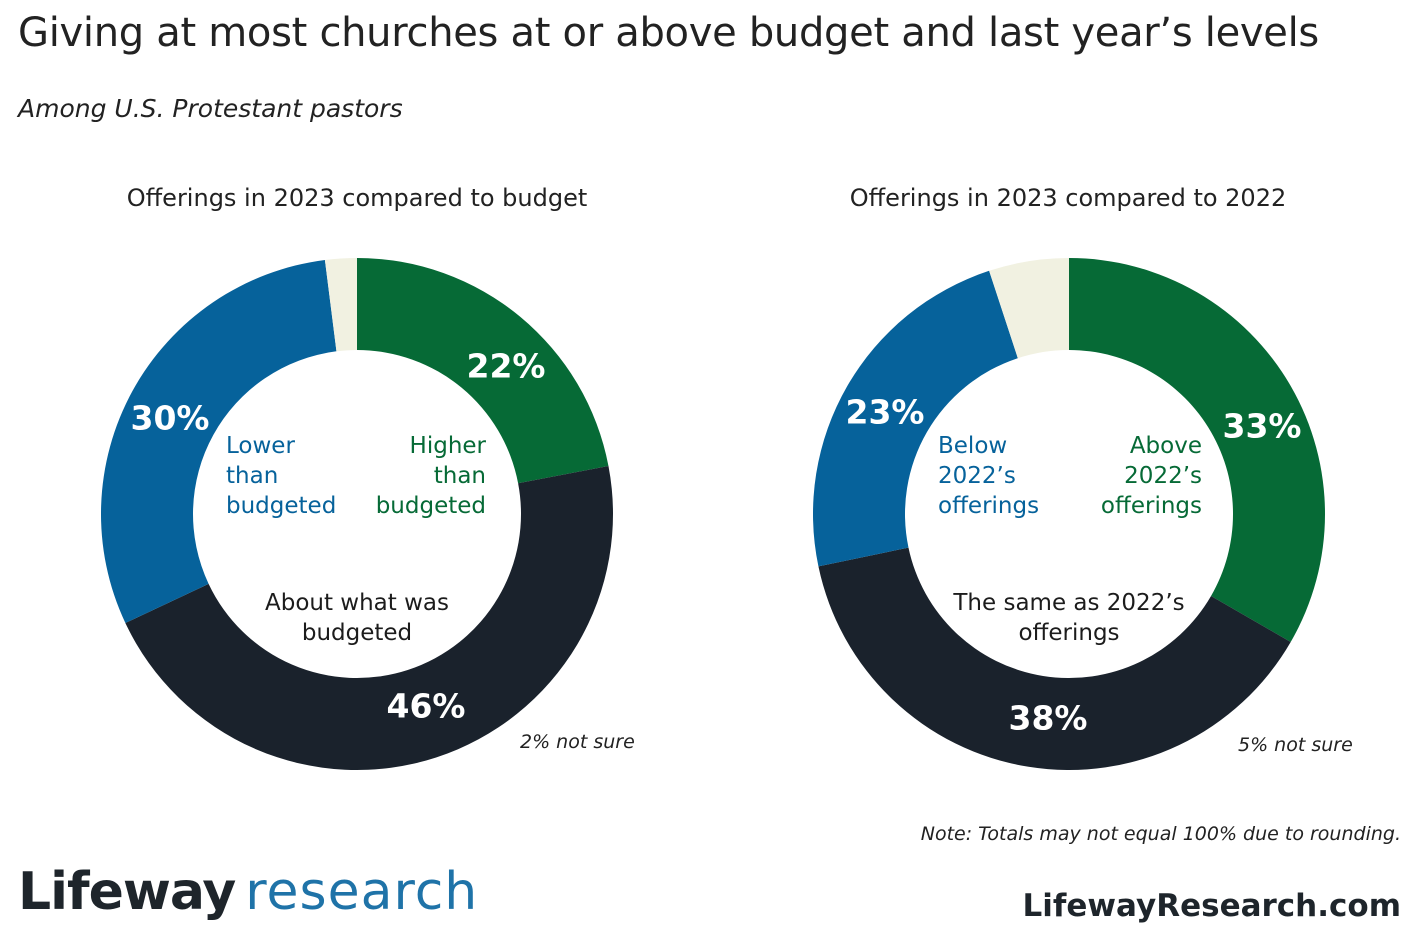 The width and height of the screenshot is (1409, 939). I want to click on donut-slice-2022-about, so click(1054, 658).